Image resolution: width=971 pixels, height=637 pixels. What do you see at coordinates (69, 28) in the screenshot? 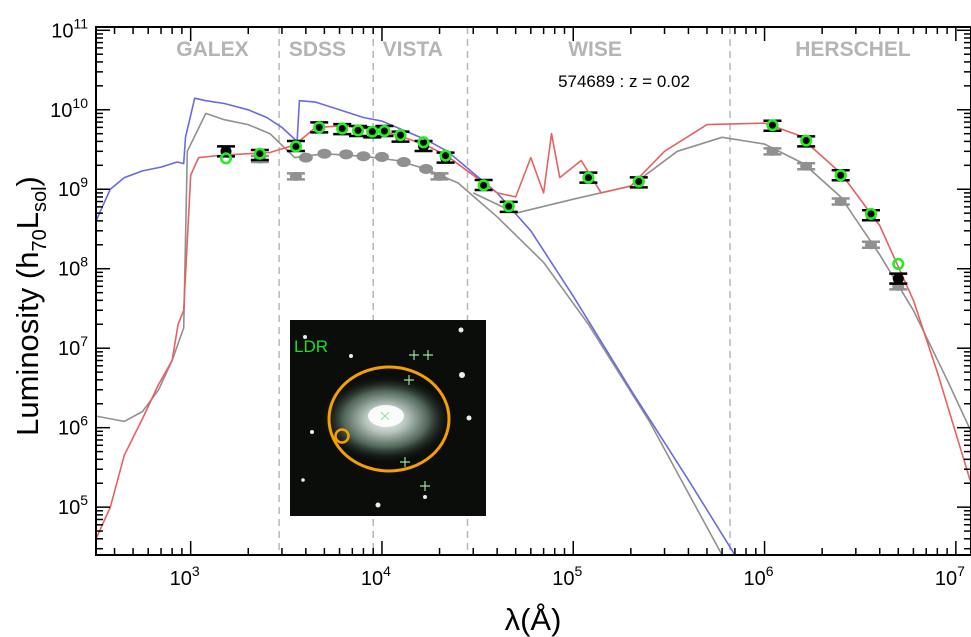
I see `y-tick-label: 10¹¹` at bounding box center [69, 28].